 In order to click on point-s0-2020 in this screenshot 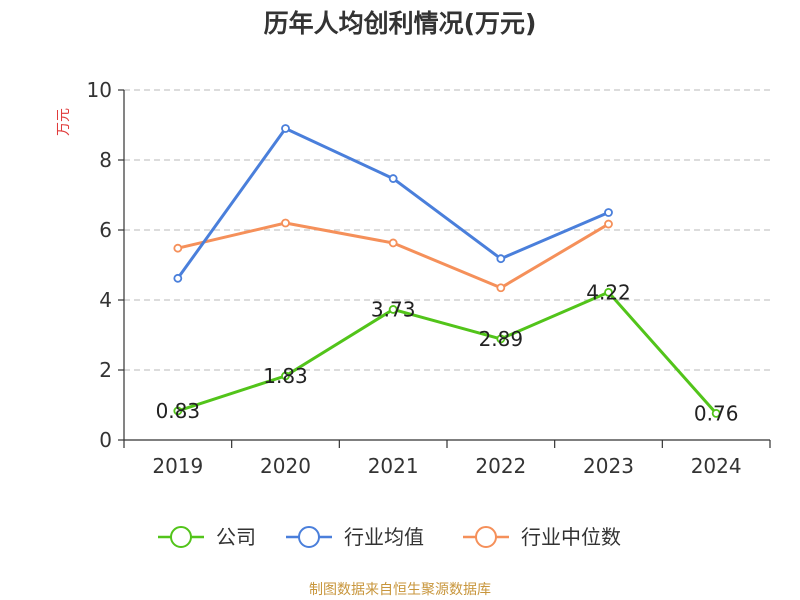, I will do `click(285, 376)`.